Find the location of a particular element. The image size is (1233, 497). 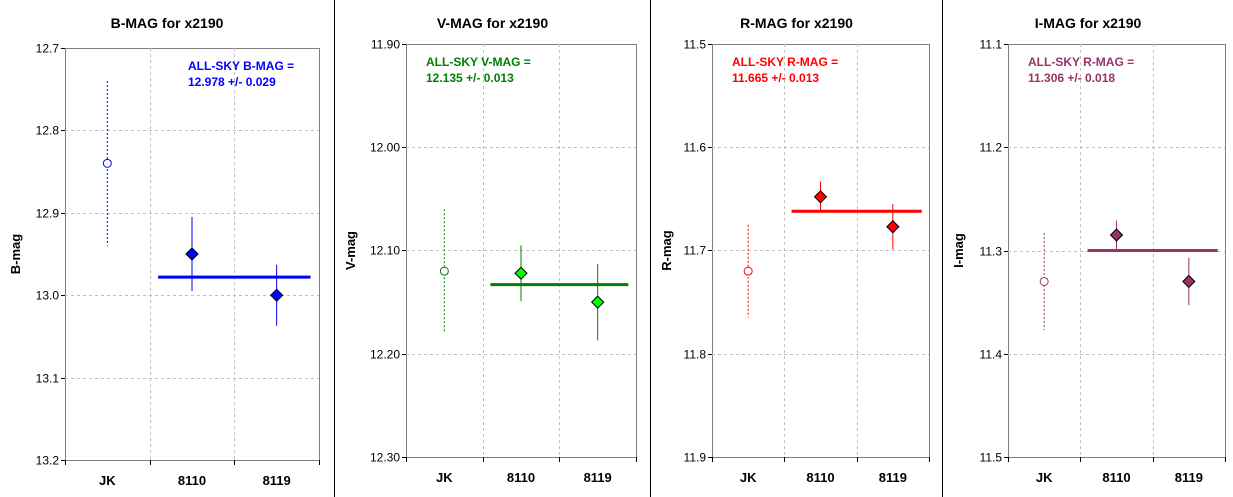

y-axis-label: I-mag is located at coordinates (958, 250).